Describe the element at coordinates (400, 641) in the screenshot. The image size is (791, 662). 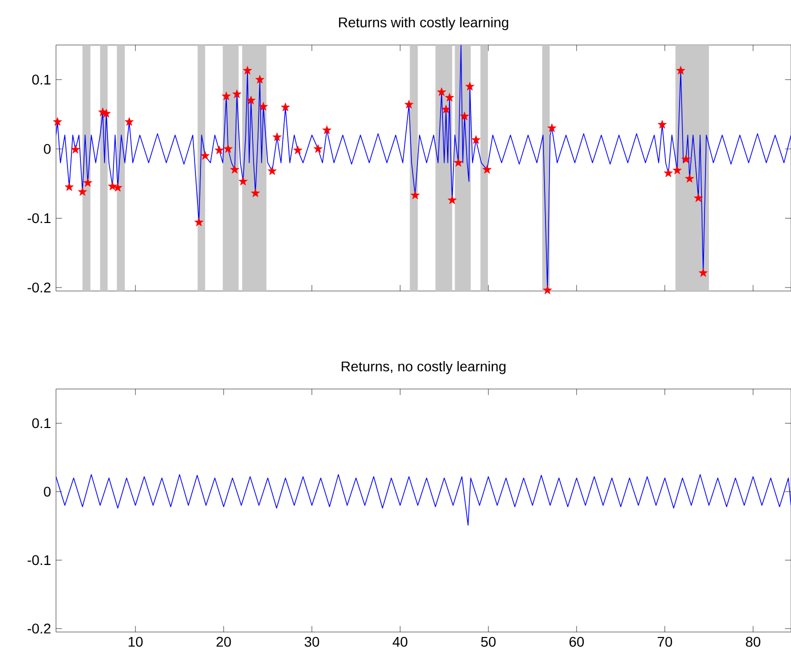
I see `x-tick-label: 40` at that location.